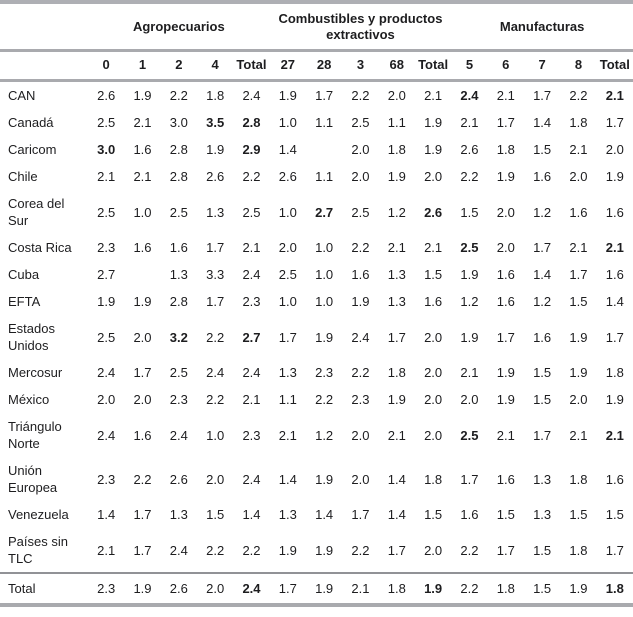  I want to click on row-label: Chile, so click(23, 176).